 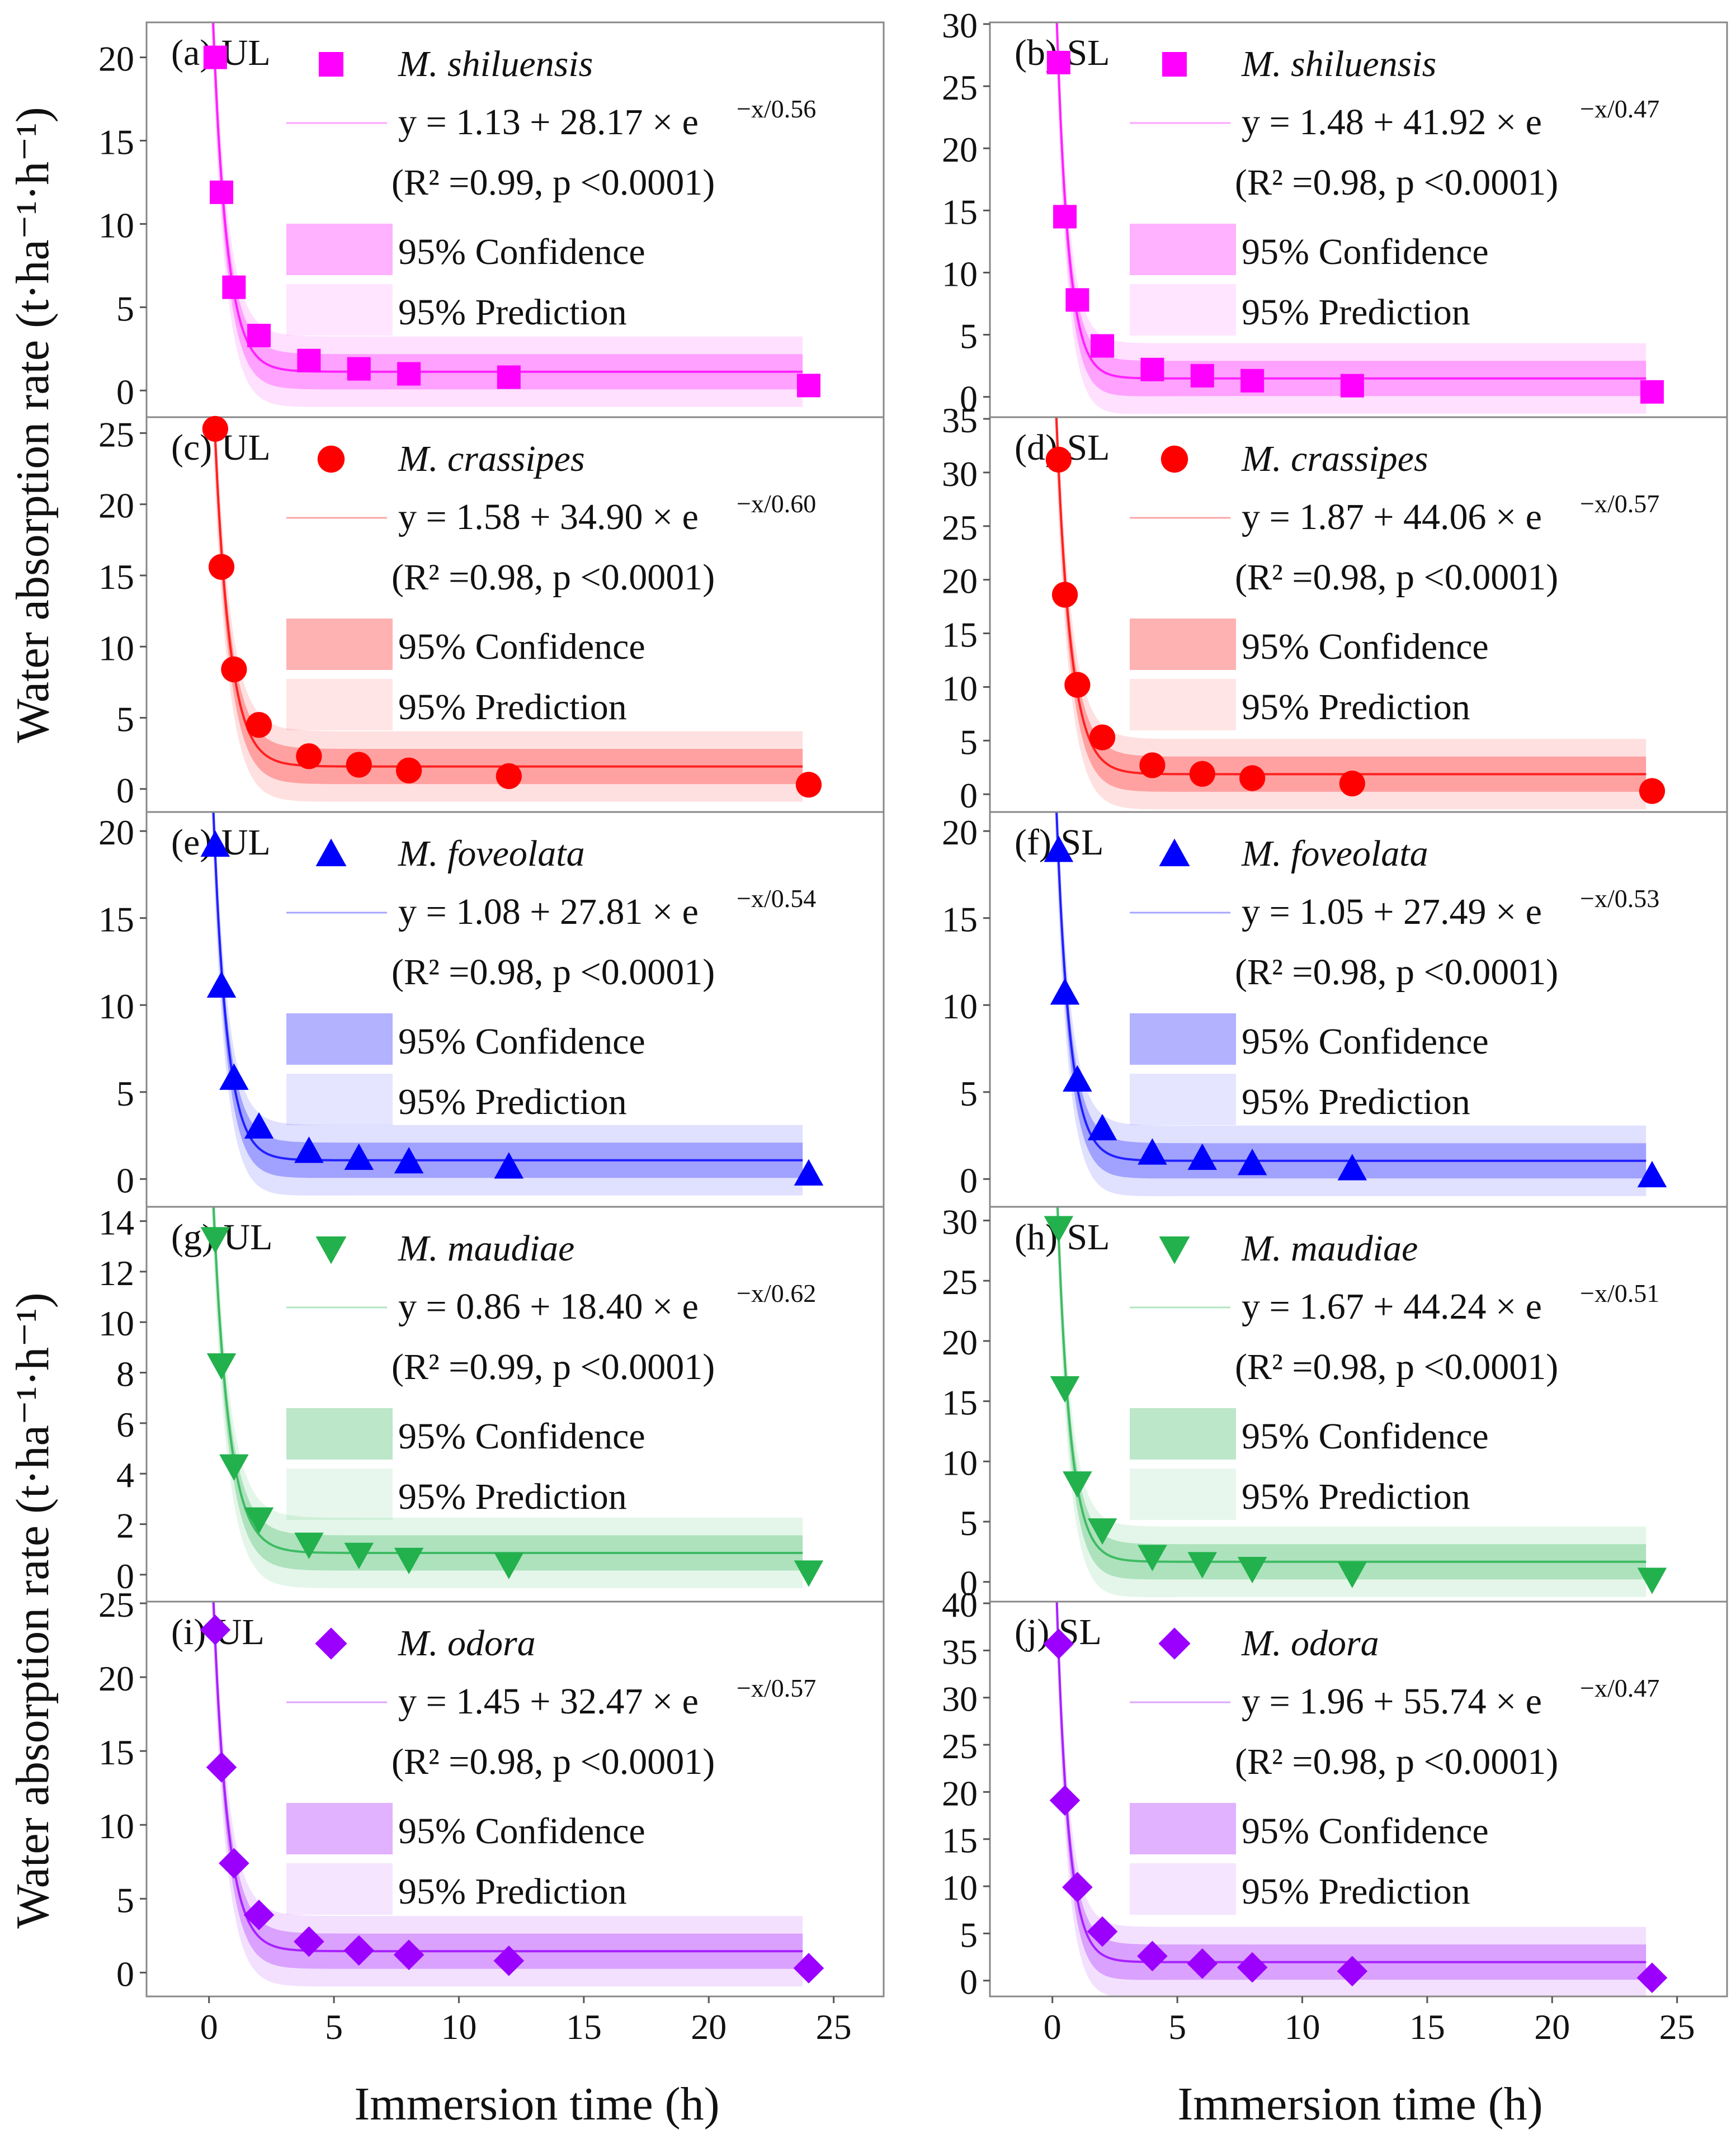 I want to click on plot-frame, so click(x=515, y=1799).